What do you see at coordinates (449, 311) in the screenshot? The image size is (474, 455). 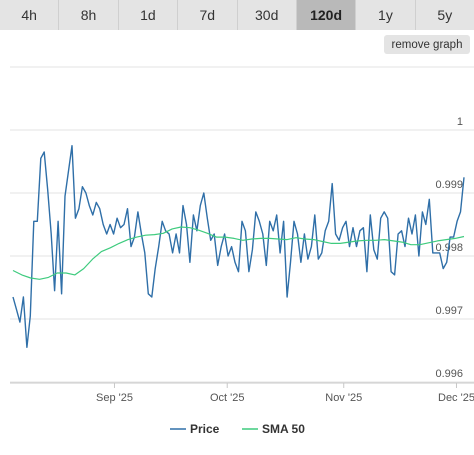 I see `y-tick-label: 0.997` at bounding box center [449, 311].